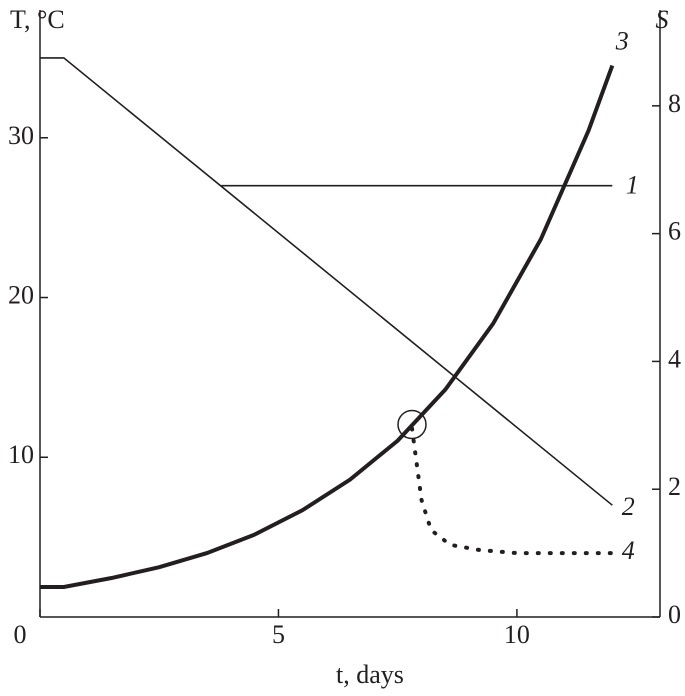  I want to click on y2-axis-label: S, so click(662, 19).